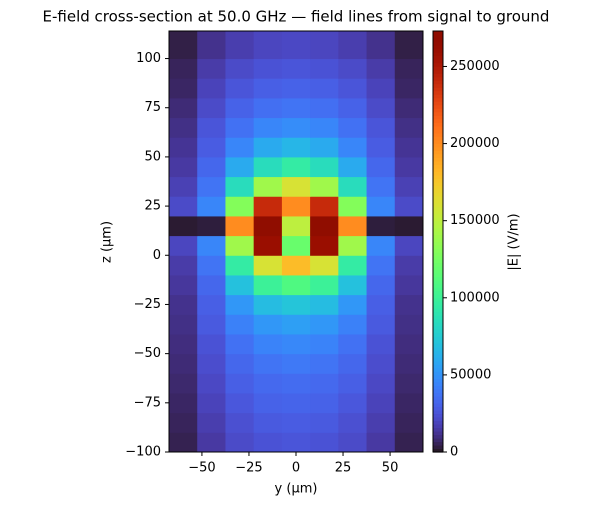 The height and width of the screenshot is (506, 591). What do you see at coordinates (475, 297) in the screenshot?
I see `colorbar-tick-label: 100000` at bounding box center [475, 297].